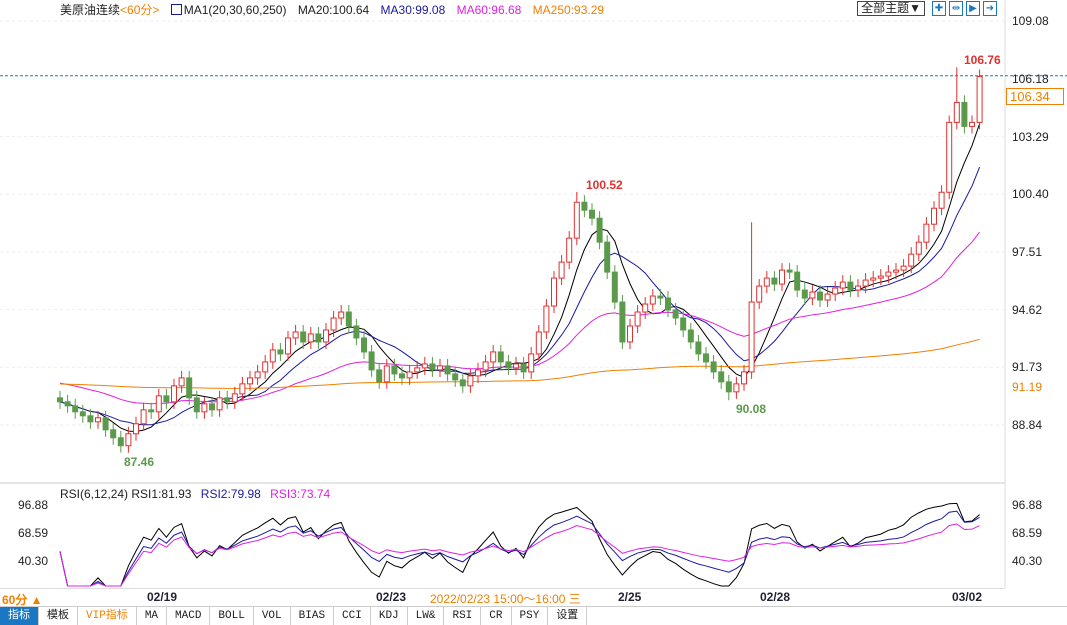 The image size is (1067, 625). What do you see at coordinates (19, 616) in the screenshot?
I see `tab-0: 指标` at bounding box center [19, 616].